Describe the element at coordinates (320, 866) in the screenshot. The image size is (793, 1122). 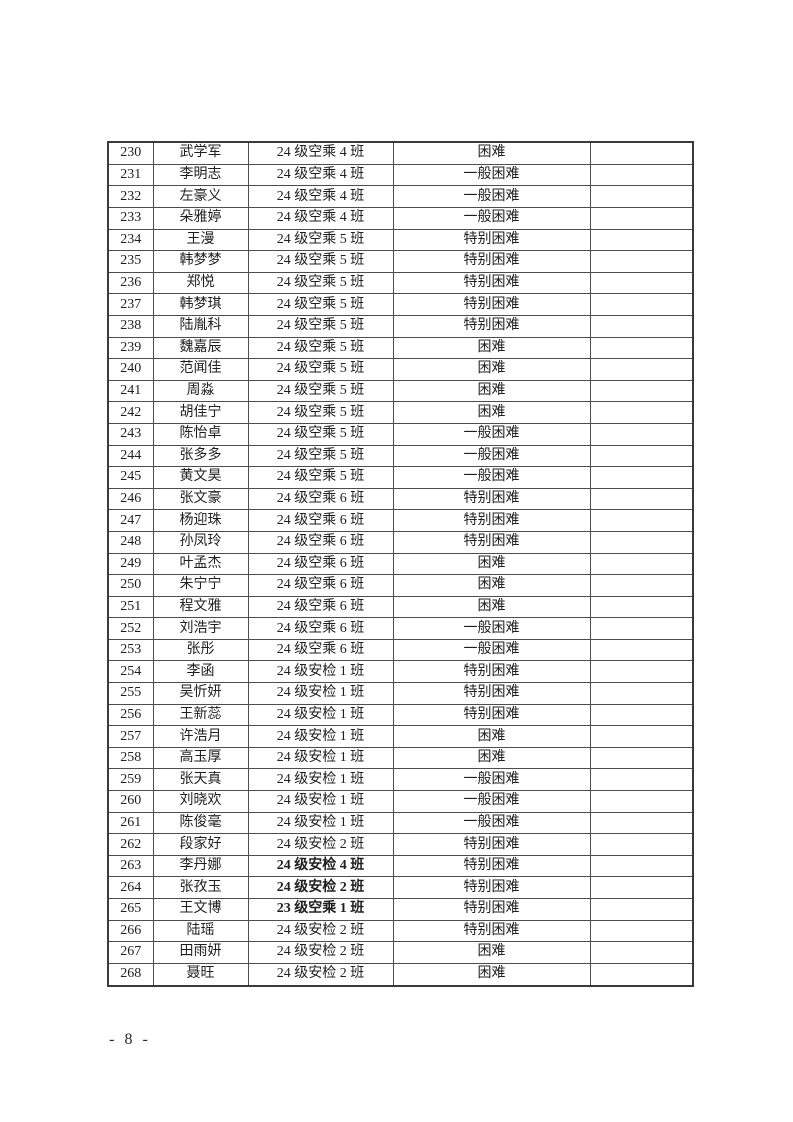
I see `class-cell: 24 级安检 4 班` at that location.